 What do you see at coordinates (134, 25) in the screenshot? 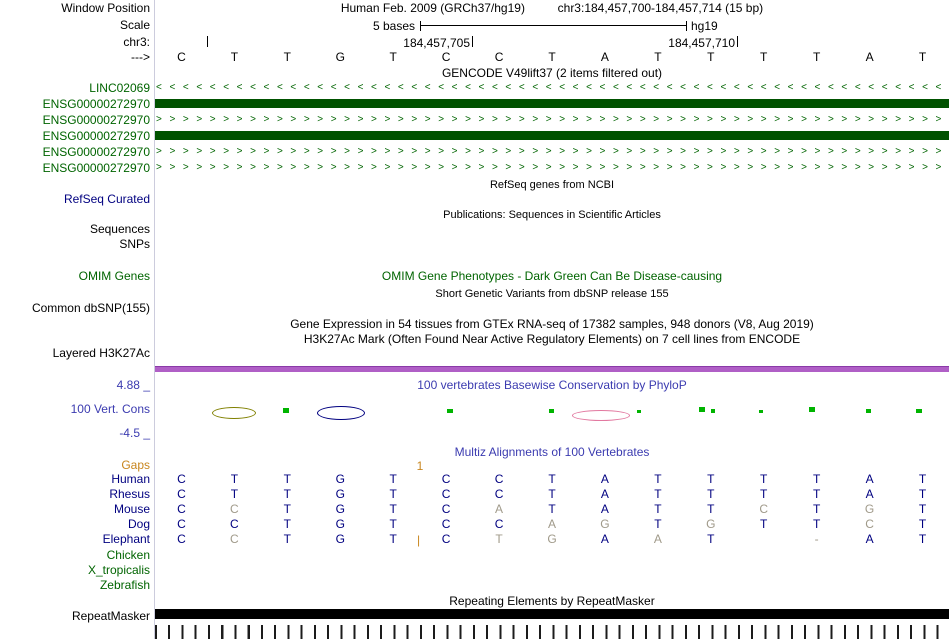
I see `scale-label: Scale` at bounding box center [134, 25].